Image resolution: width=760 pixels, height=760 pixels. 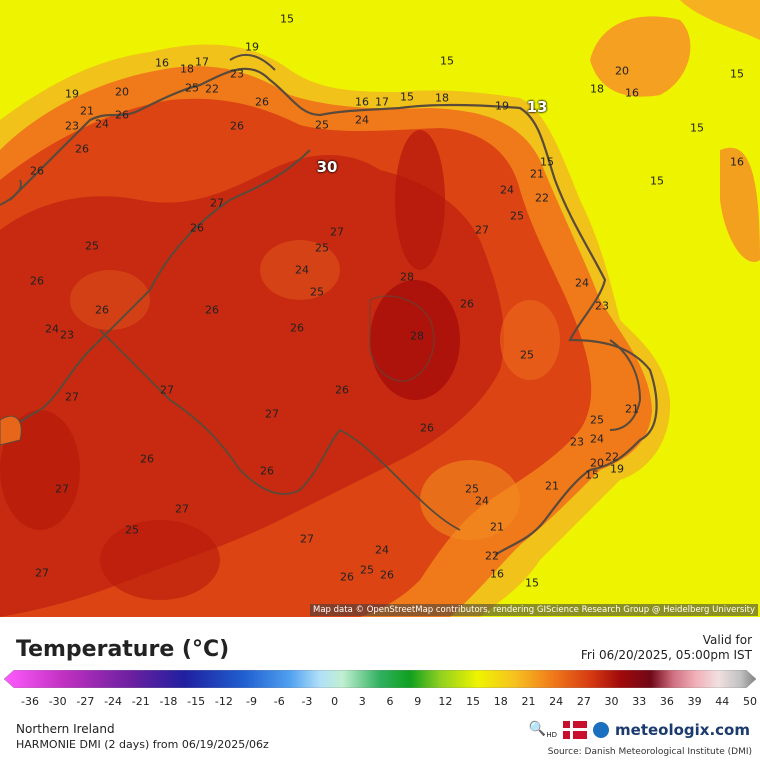 I want to click on scale-tick-label: 30, so click(x=611, y=701).